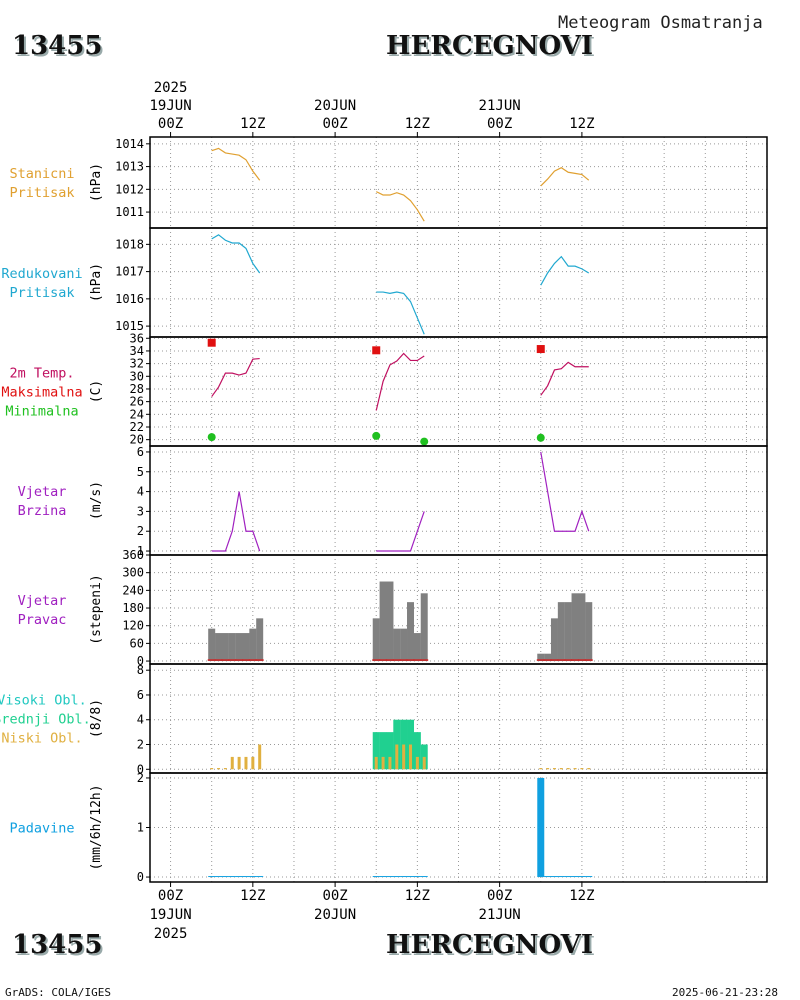  Describe the element at coordinates (41, 739) in the screenshot. I see `panel-label: Niski Obl.` at that location.